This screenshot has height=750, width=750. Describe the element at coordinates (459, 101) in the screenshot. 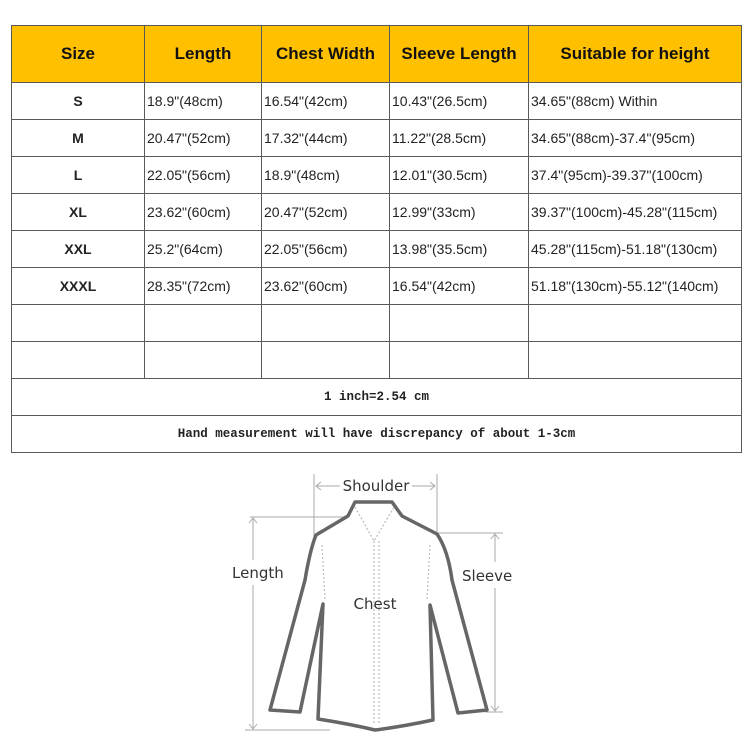

I see `table-cell: 10.43"(26.5cm)` at that location.